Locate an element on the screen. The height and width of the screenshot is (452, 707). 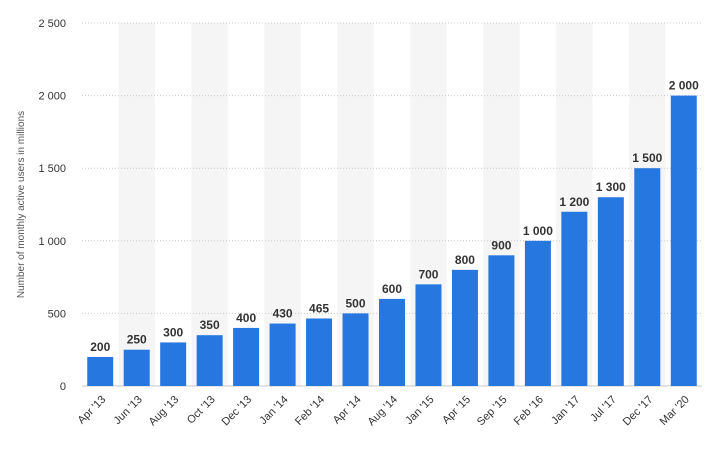
x-tick-label: Jul '17 is located at coordinates (603, 409).